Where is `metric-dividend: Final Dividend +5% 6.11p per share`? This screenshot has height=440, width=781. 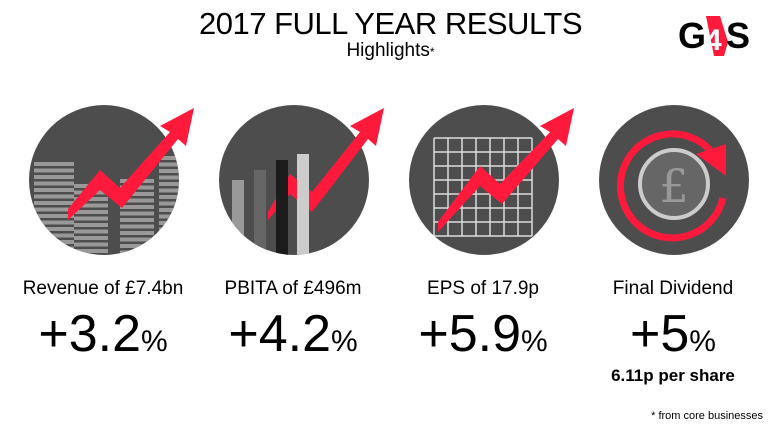 metric-dividend: Final Dividend +5% 6.11p per share is located at coordinates (673, 332).